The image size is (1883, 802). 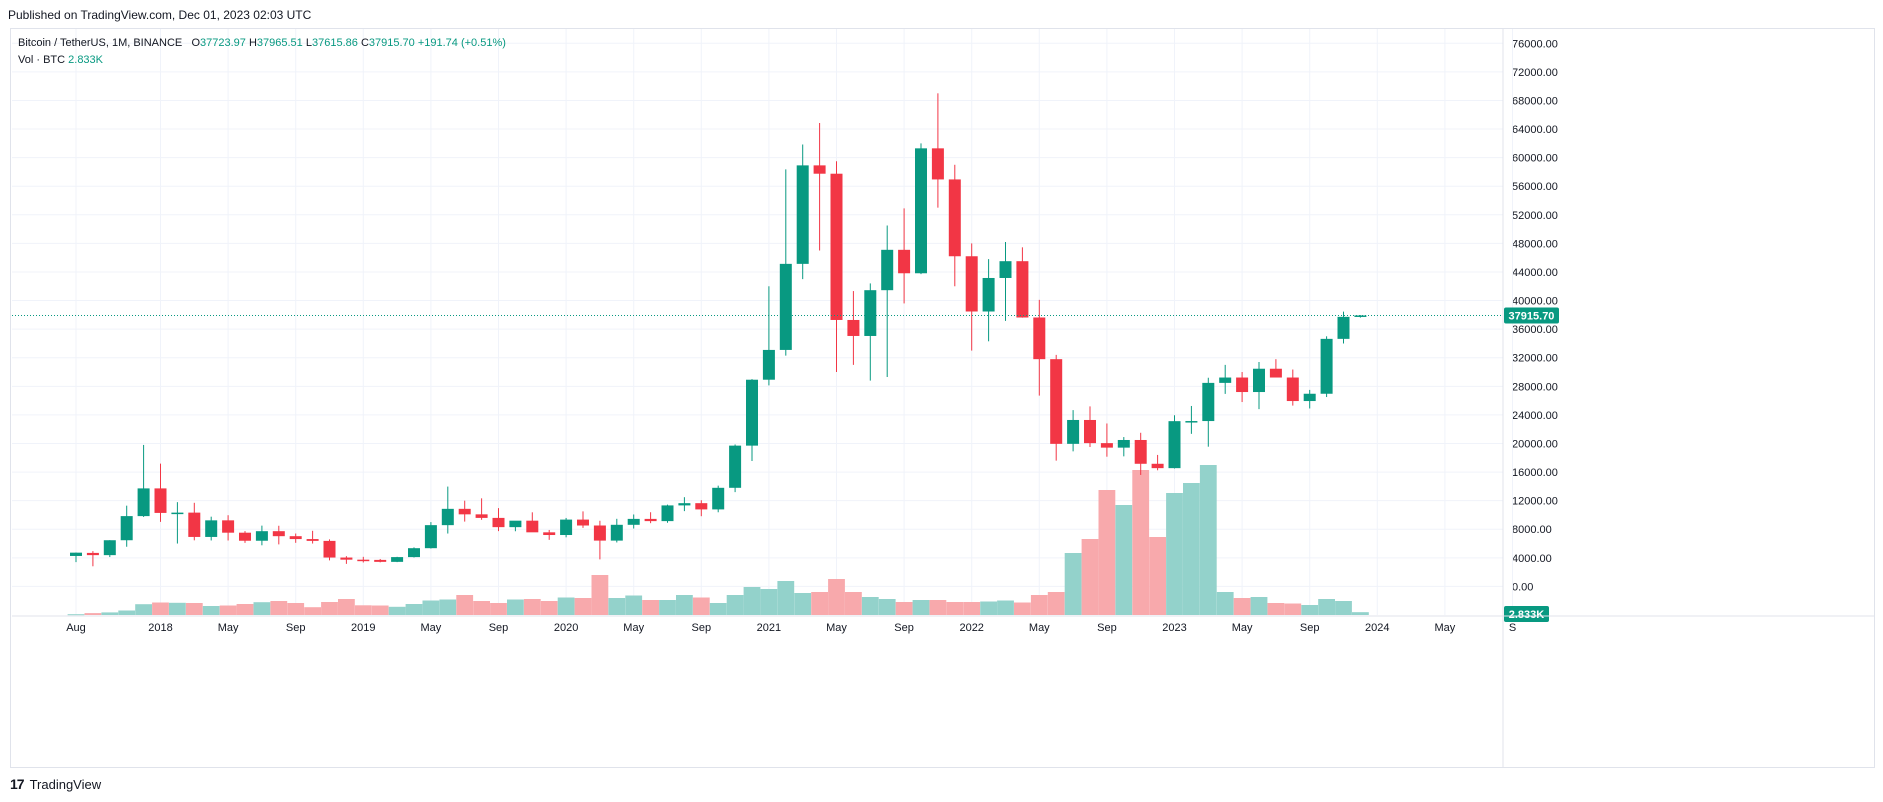 What do you see at coordinates (364, 43) in the screenshot?
I see `close-label: C` at bounding box center [364, 43].